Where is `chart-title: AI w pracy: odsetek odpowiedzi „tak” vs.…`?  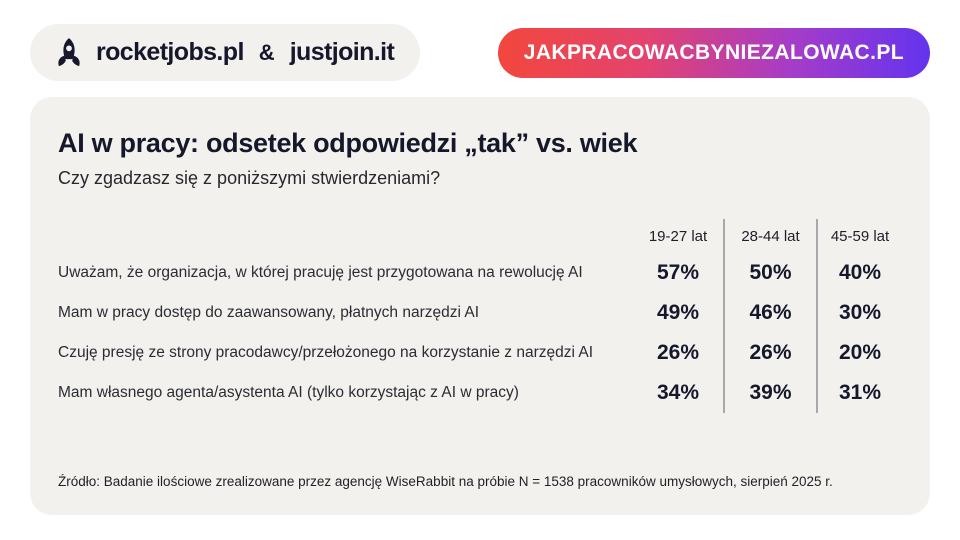 chart-title: AI w pracy: odsetek odpowiedzi „tak” vs.… is located at coordinates (348, 143).